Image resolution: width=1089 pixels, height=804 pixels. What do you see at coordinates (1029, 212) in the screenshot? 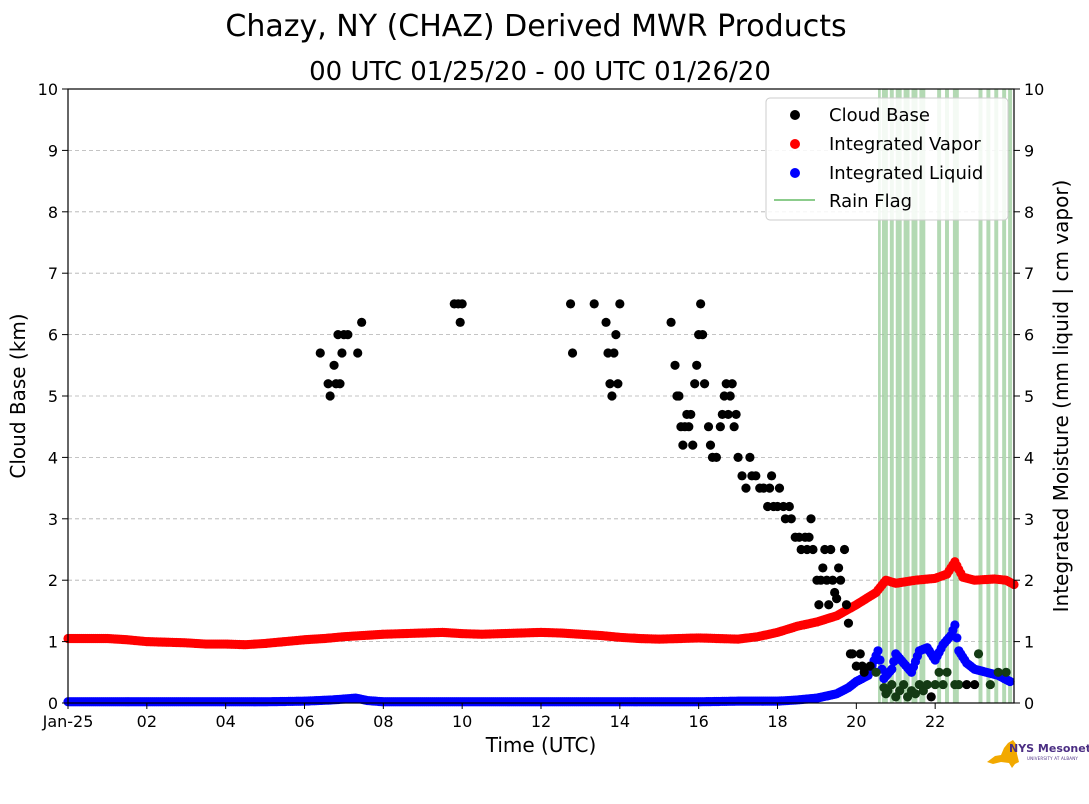
I see `y2-tick-label: 8` at bounding box center [1029, 212].